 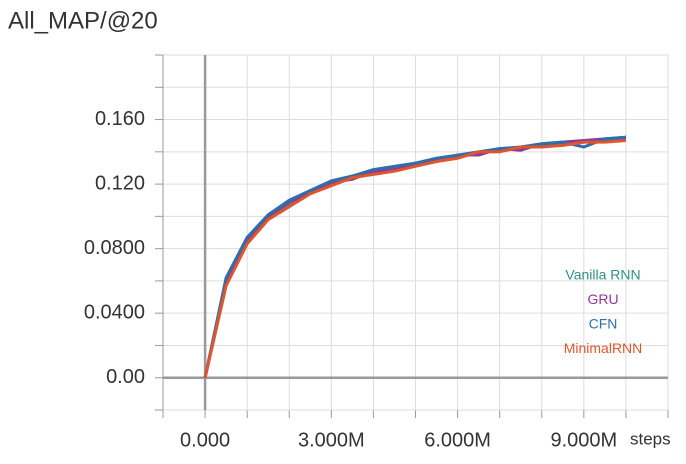 I want to click on y-tick-label: 0.0400, so click(x=114, y=312).